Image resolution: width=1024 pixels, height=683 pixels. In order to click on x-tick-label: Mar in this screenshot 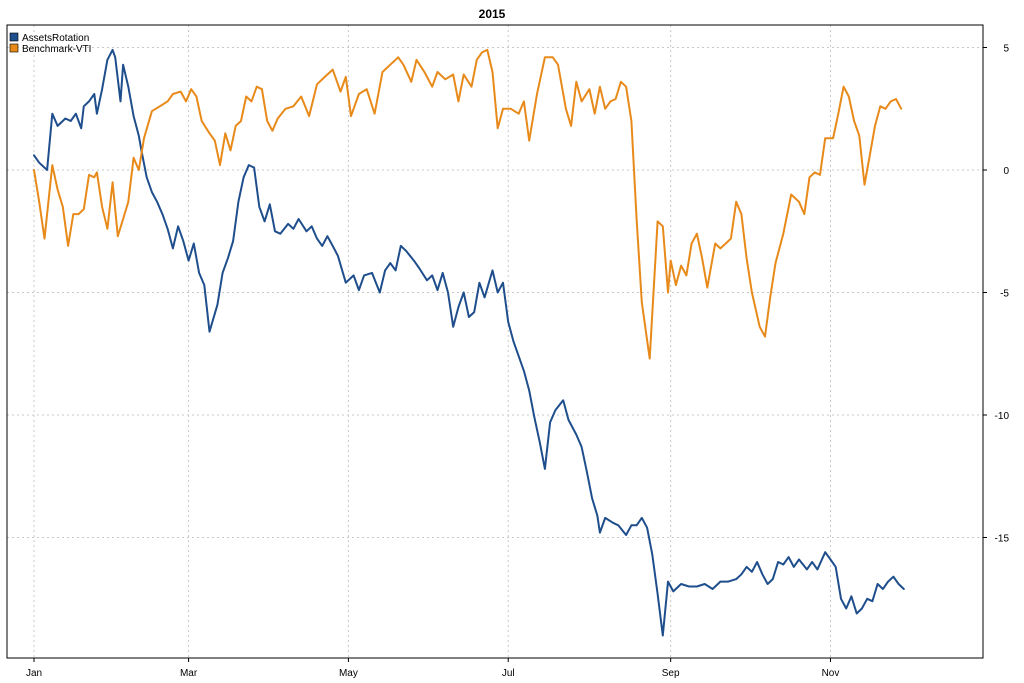, I will do `click(189, 673)`.